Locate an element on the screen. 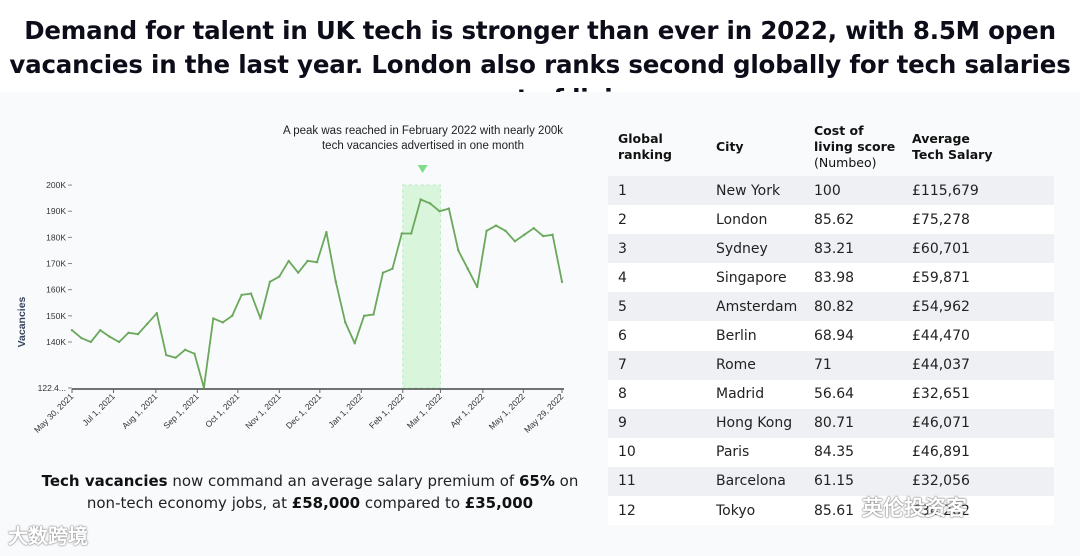 This screenshot has width=1080, height=556. header-rank: Global ranking is located at coordinates (645, 146).